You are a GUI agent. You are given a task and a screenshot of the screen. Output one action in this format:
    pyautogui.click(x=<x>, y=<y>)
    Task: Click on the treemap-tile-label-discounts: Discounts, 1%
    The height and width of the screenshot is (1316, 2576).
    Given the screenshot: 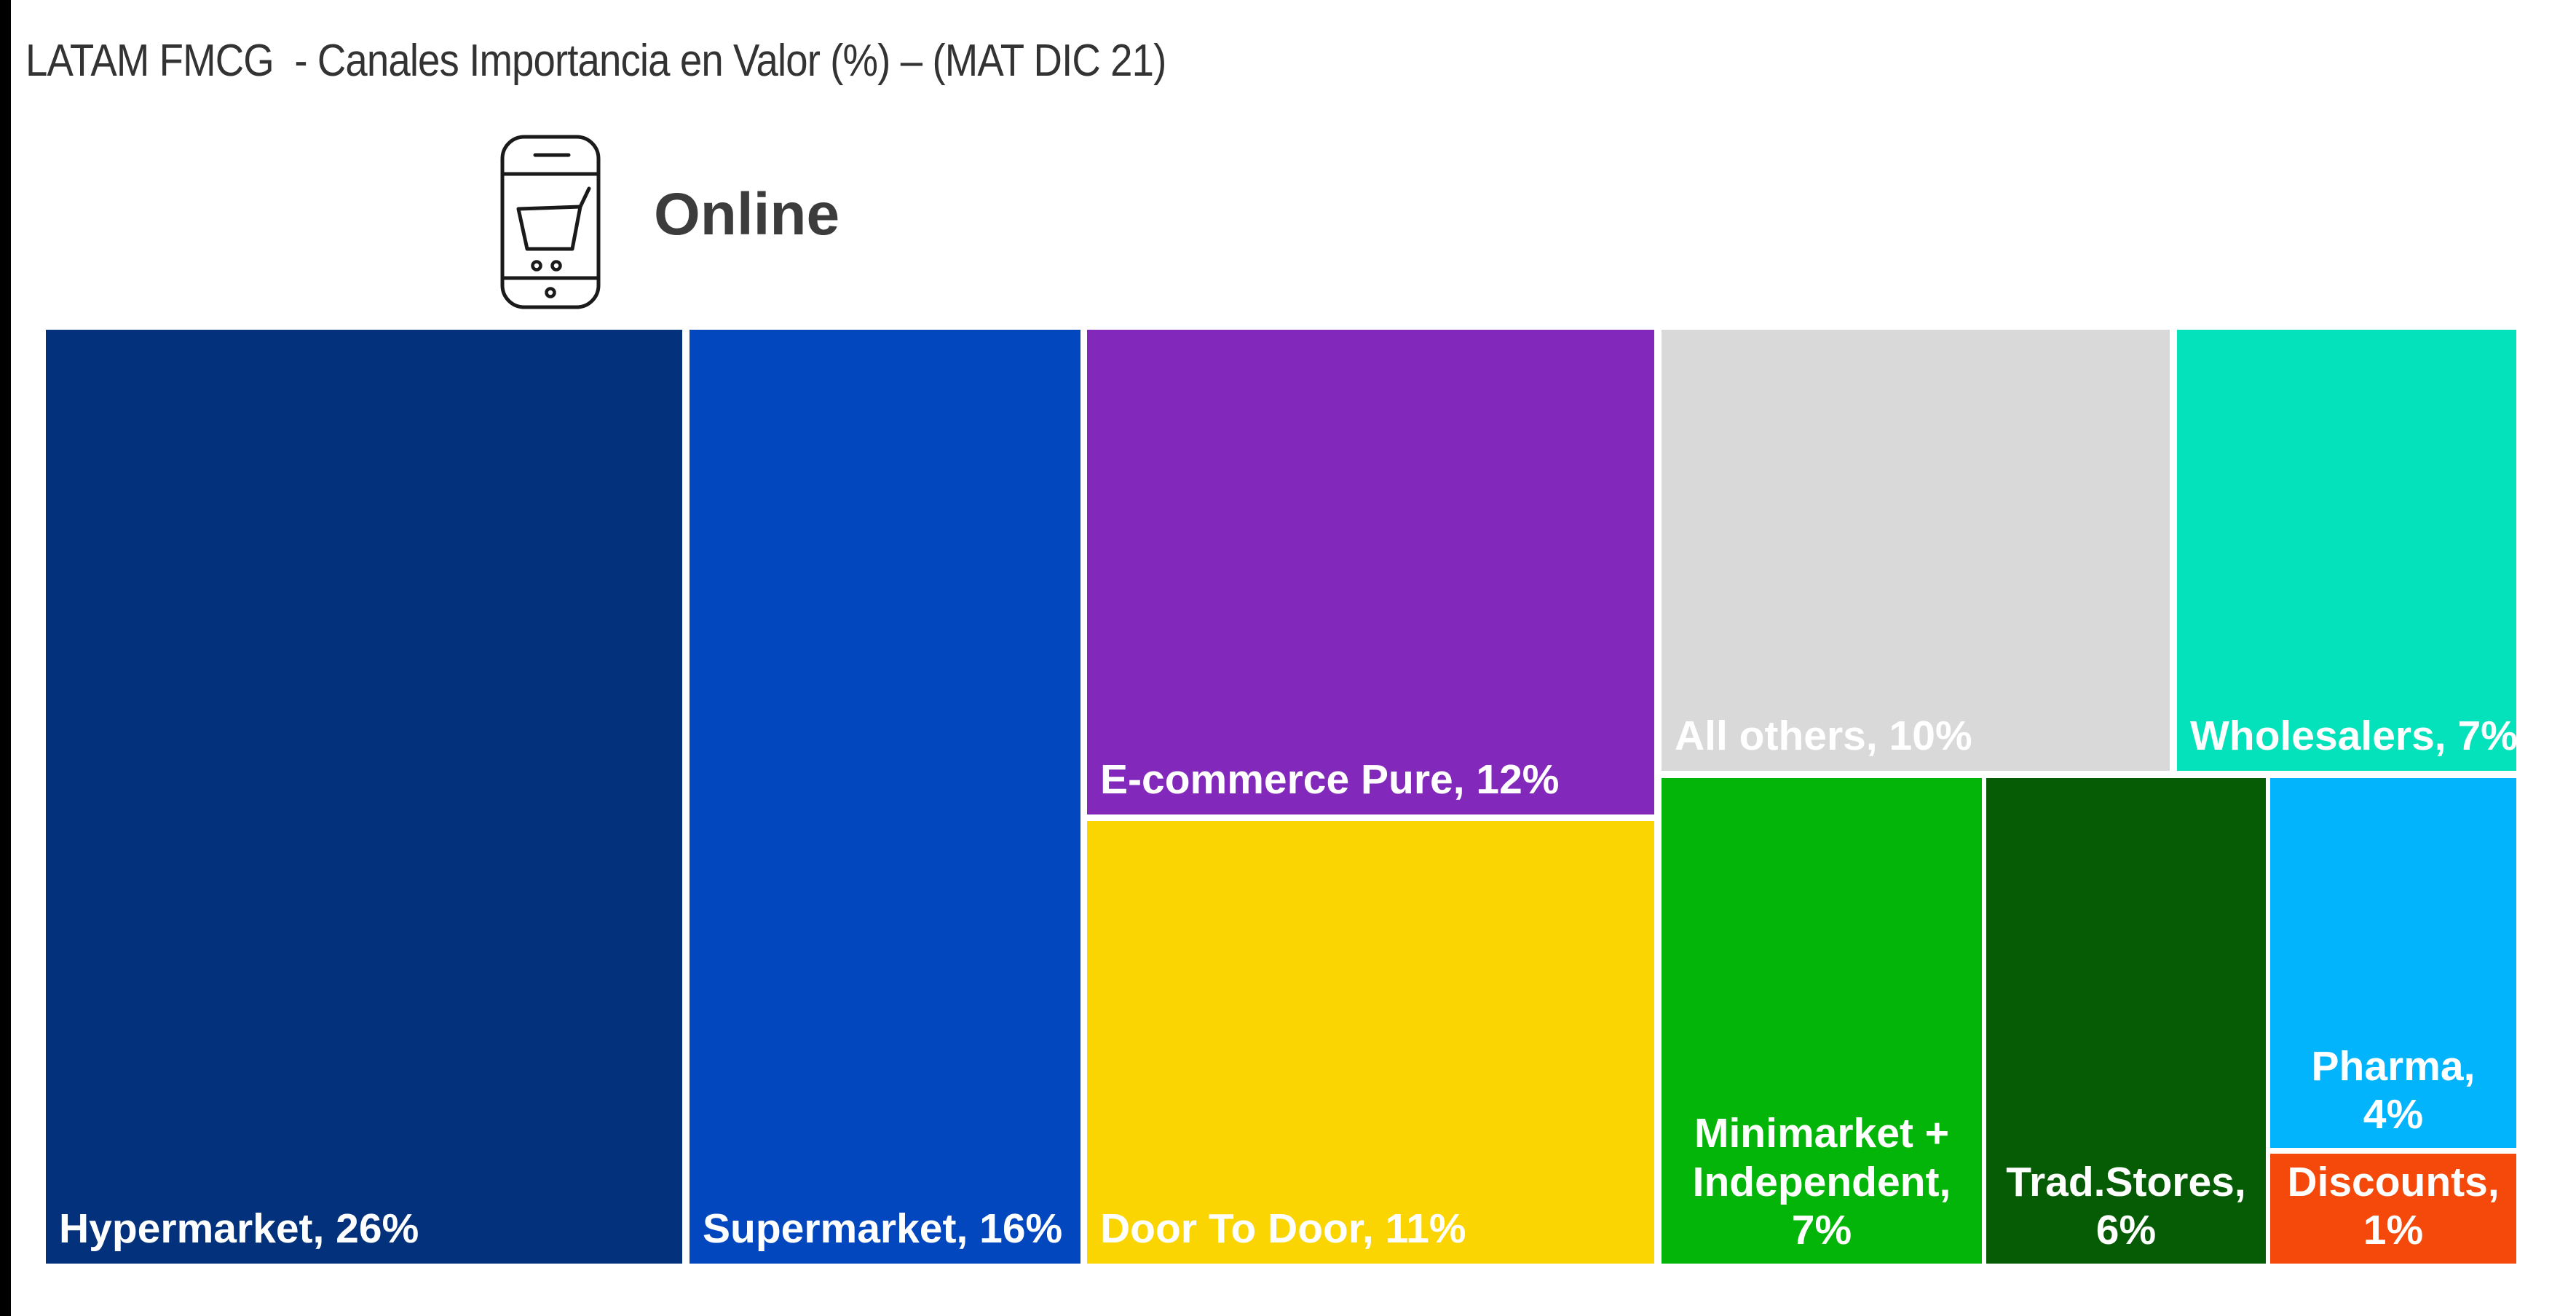 What is the action you would take?
    pyautogui.click(x=2394, y=1206)
    